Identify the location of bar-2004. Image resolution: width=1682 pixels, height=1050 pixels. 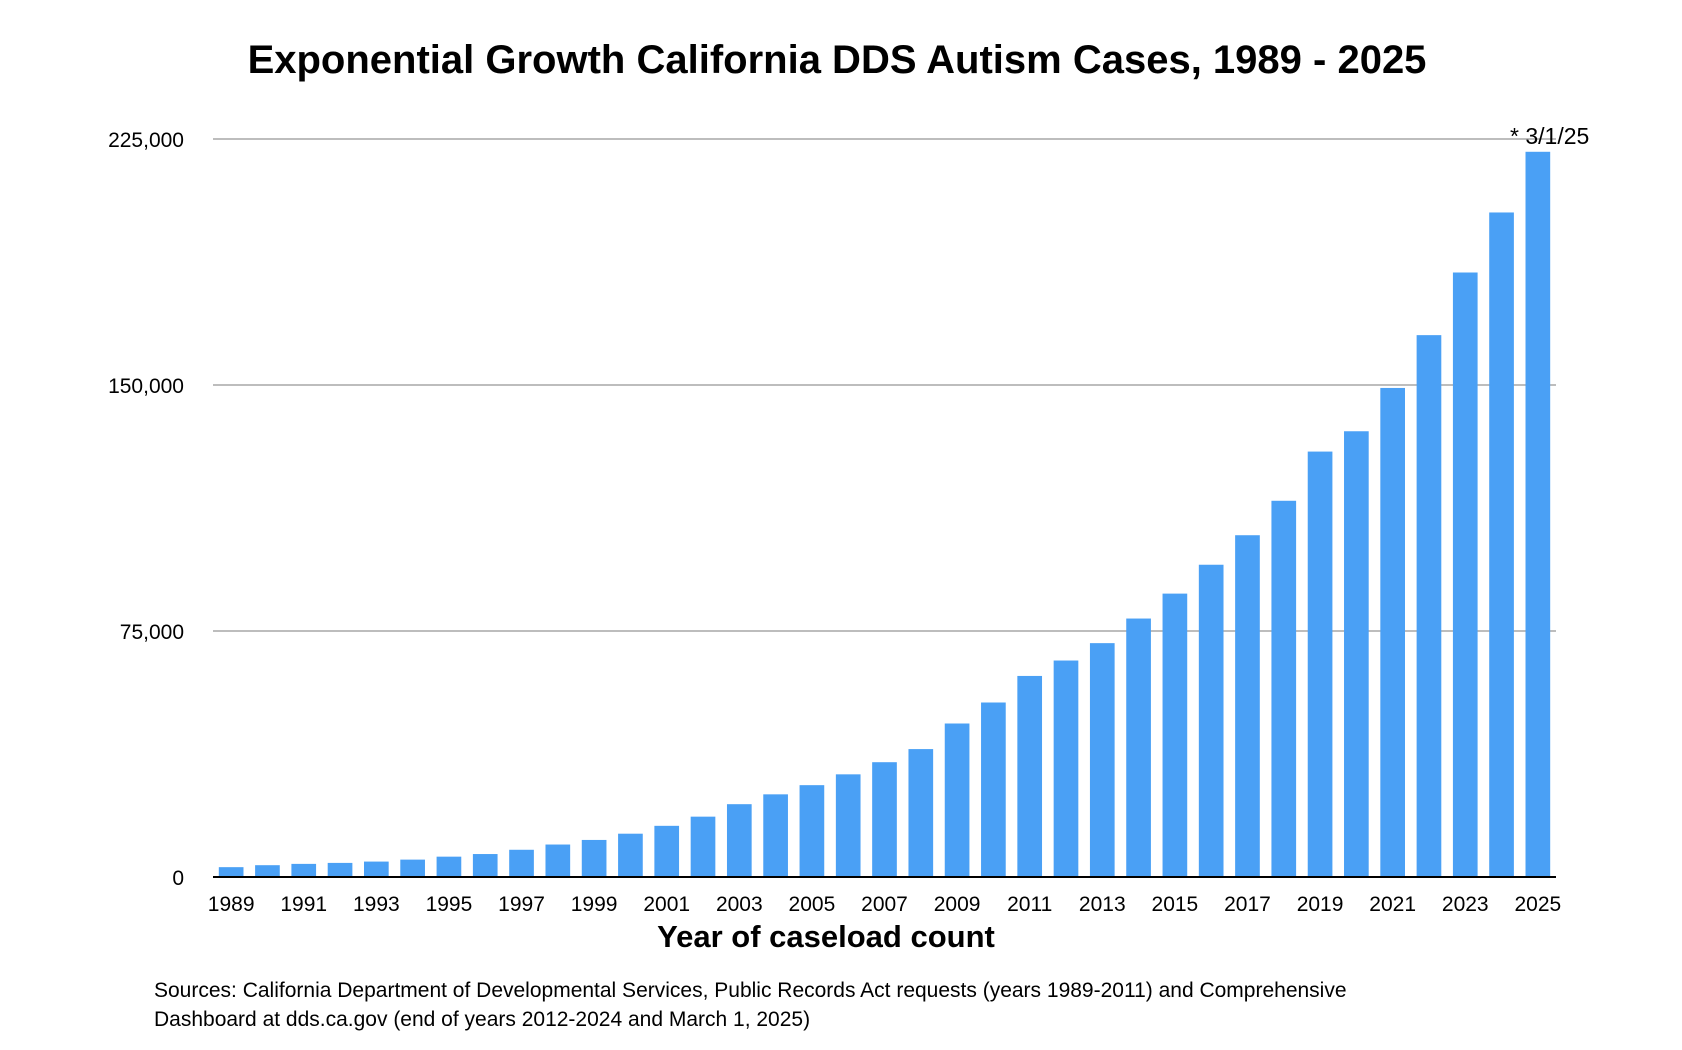
(775, 835).